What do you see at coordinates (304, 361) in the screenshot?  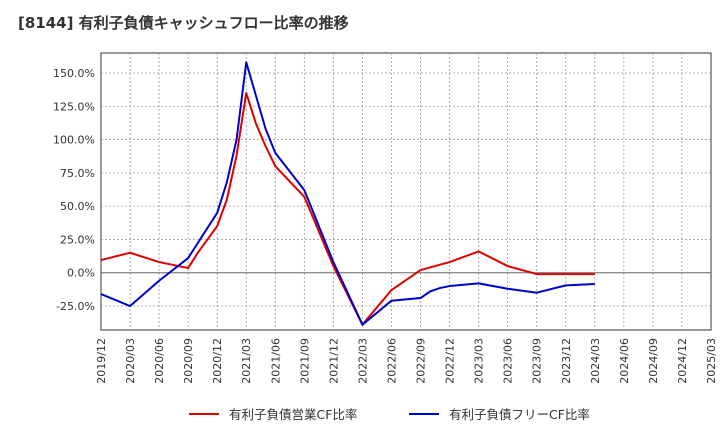 I see `x-tick-label: 2021/09` at bounding box center [304, 361].